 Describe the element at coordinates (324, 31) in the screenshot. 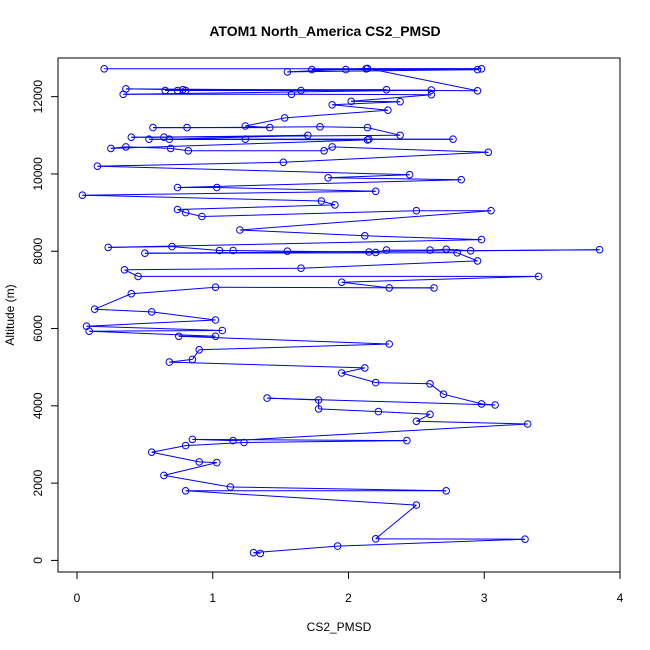

I see `chart-title: ATOM1 North_America CS2_PMSD` at that location.